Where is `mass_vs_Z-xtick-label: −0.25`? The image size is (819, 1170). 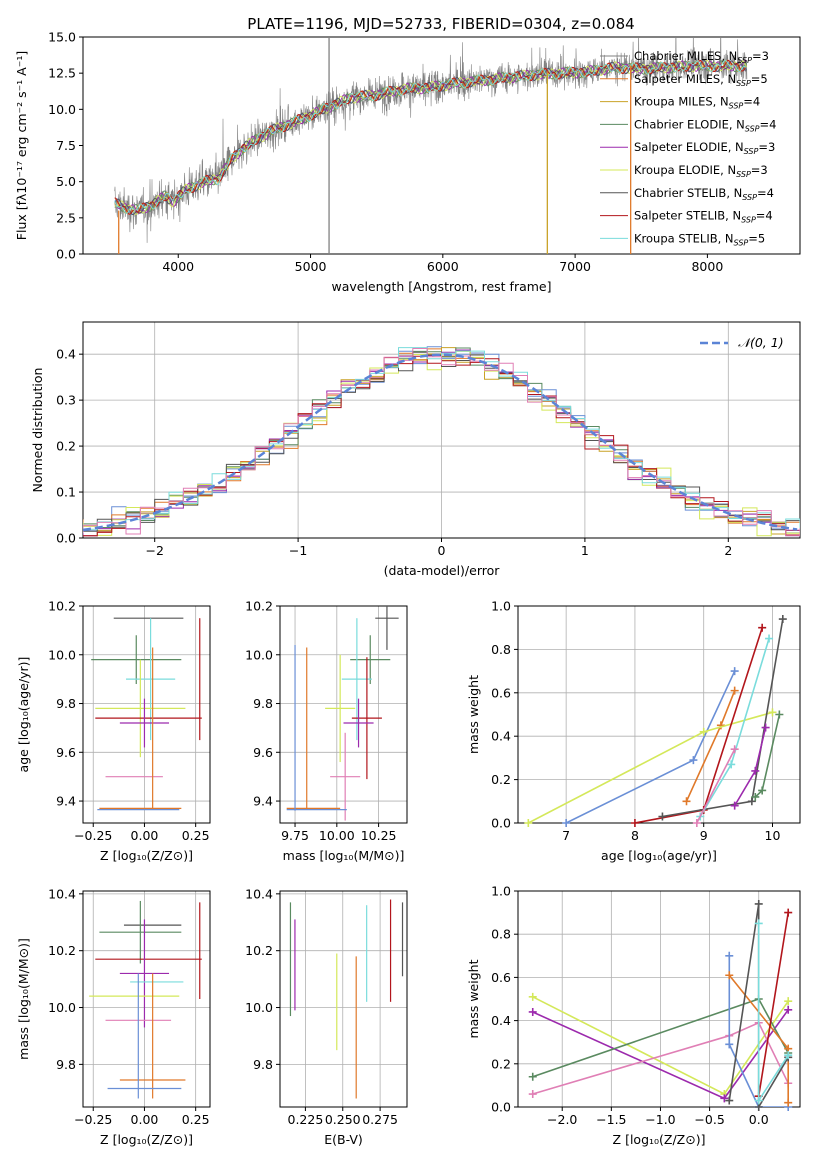
mass_vs_Z-xtick-label: −0.25 is located at coordinates (93, 1119).